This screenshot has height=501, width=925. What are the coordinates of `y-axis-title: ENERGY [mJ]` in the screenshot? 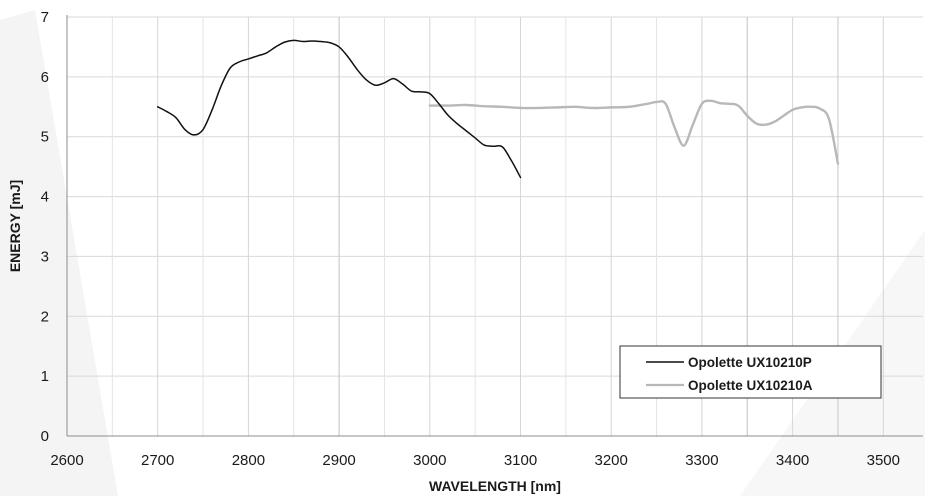 It's located at (15, 226).